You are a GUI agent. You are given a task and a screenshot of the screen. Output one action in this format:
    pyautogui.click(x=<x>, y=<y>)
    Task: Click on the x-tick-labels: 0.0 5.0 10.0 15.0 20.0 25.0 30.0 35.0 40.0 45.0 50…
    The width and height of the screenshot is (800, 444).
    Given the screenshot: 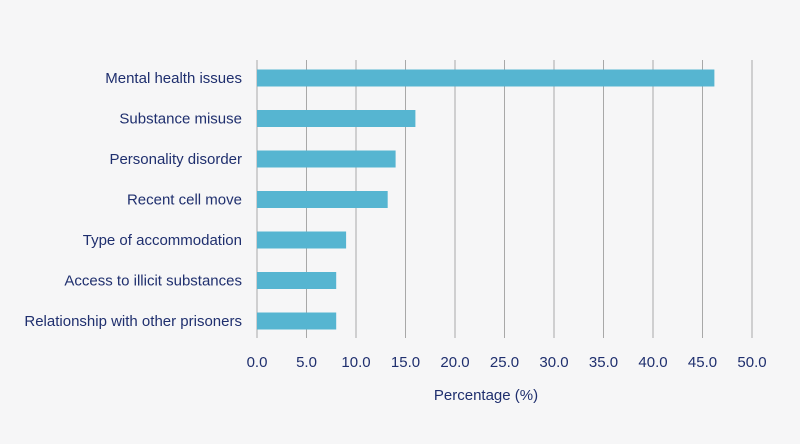 What is the action you would take?
    pyautogui.click(x=507, y=362)
    